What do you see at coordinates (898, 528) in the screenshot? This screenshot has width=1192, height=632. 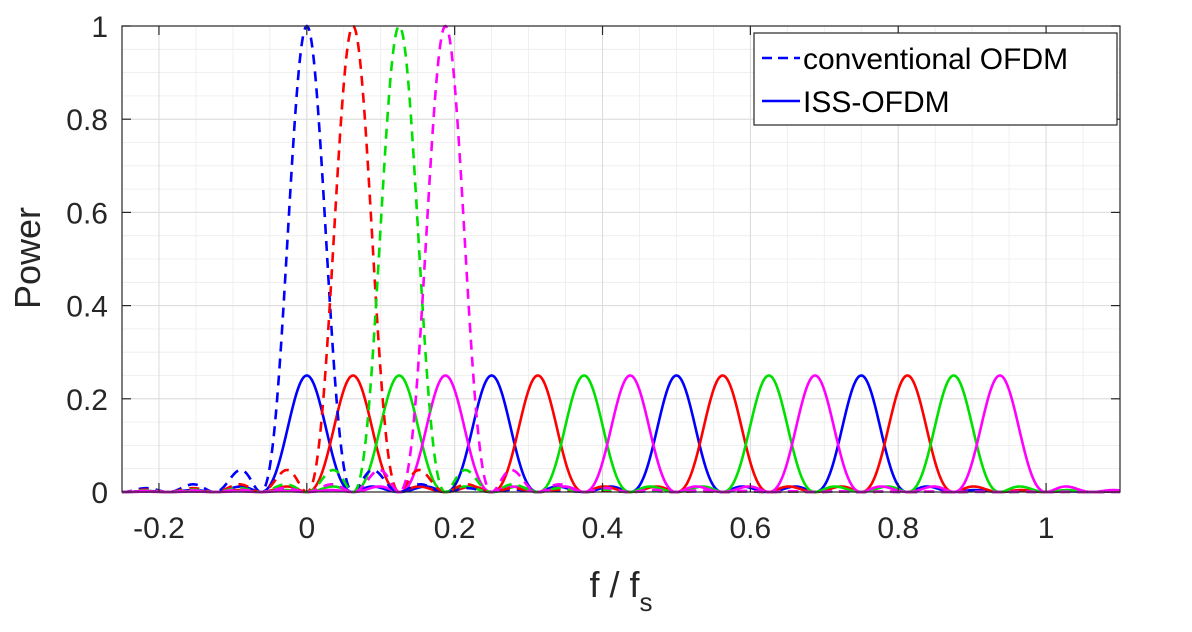 I see `x-tick-label: 0.8` at bounding box center [898, 528].